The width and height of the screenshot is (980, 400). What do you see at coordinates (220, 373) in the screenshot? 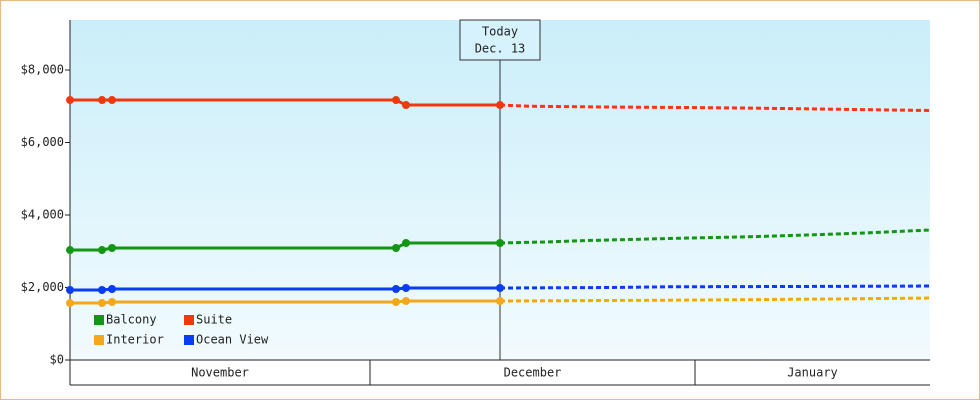
I see `month-label: November` at bounding box center [220, 373].